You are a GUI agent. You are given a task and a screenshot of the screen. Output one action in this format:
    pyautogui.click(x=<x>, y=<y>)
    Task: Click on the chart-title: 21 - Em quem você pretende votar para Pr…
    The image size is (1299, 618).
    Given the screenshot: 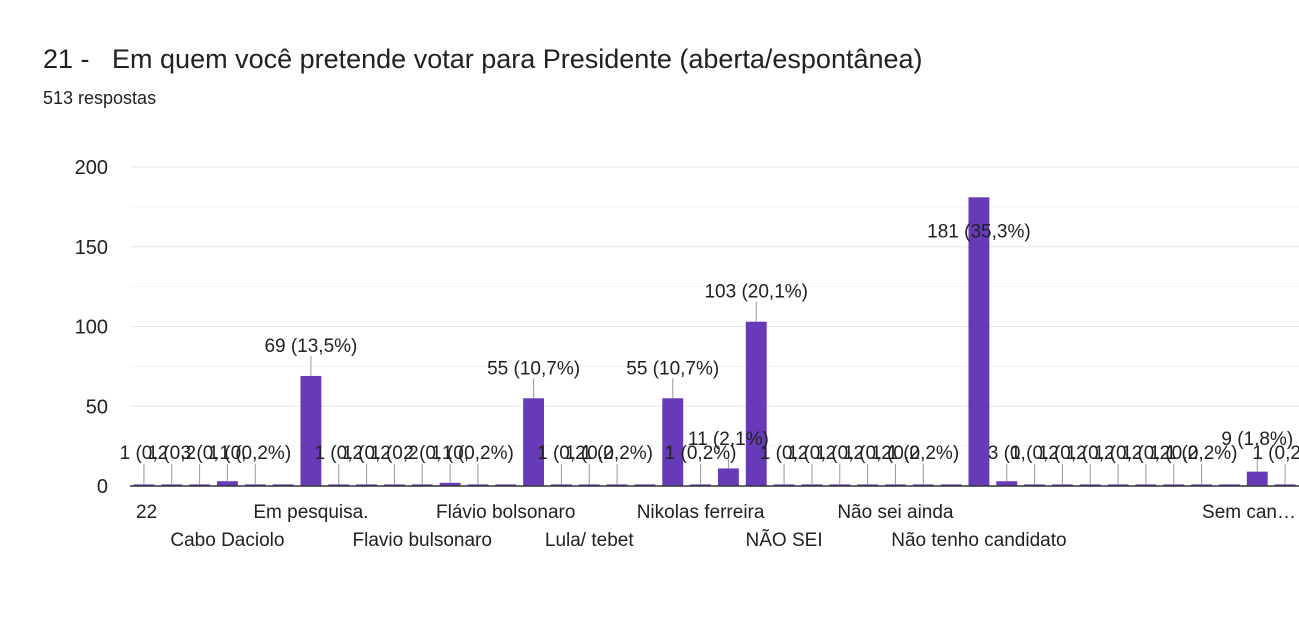 What is the action you would take?
    pyautogui.click(x=483, y=59)
    